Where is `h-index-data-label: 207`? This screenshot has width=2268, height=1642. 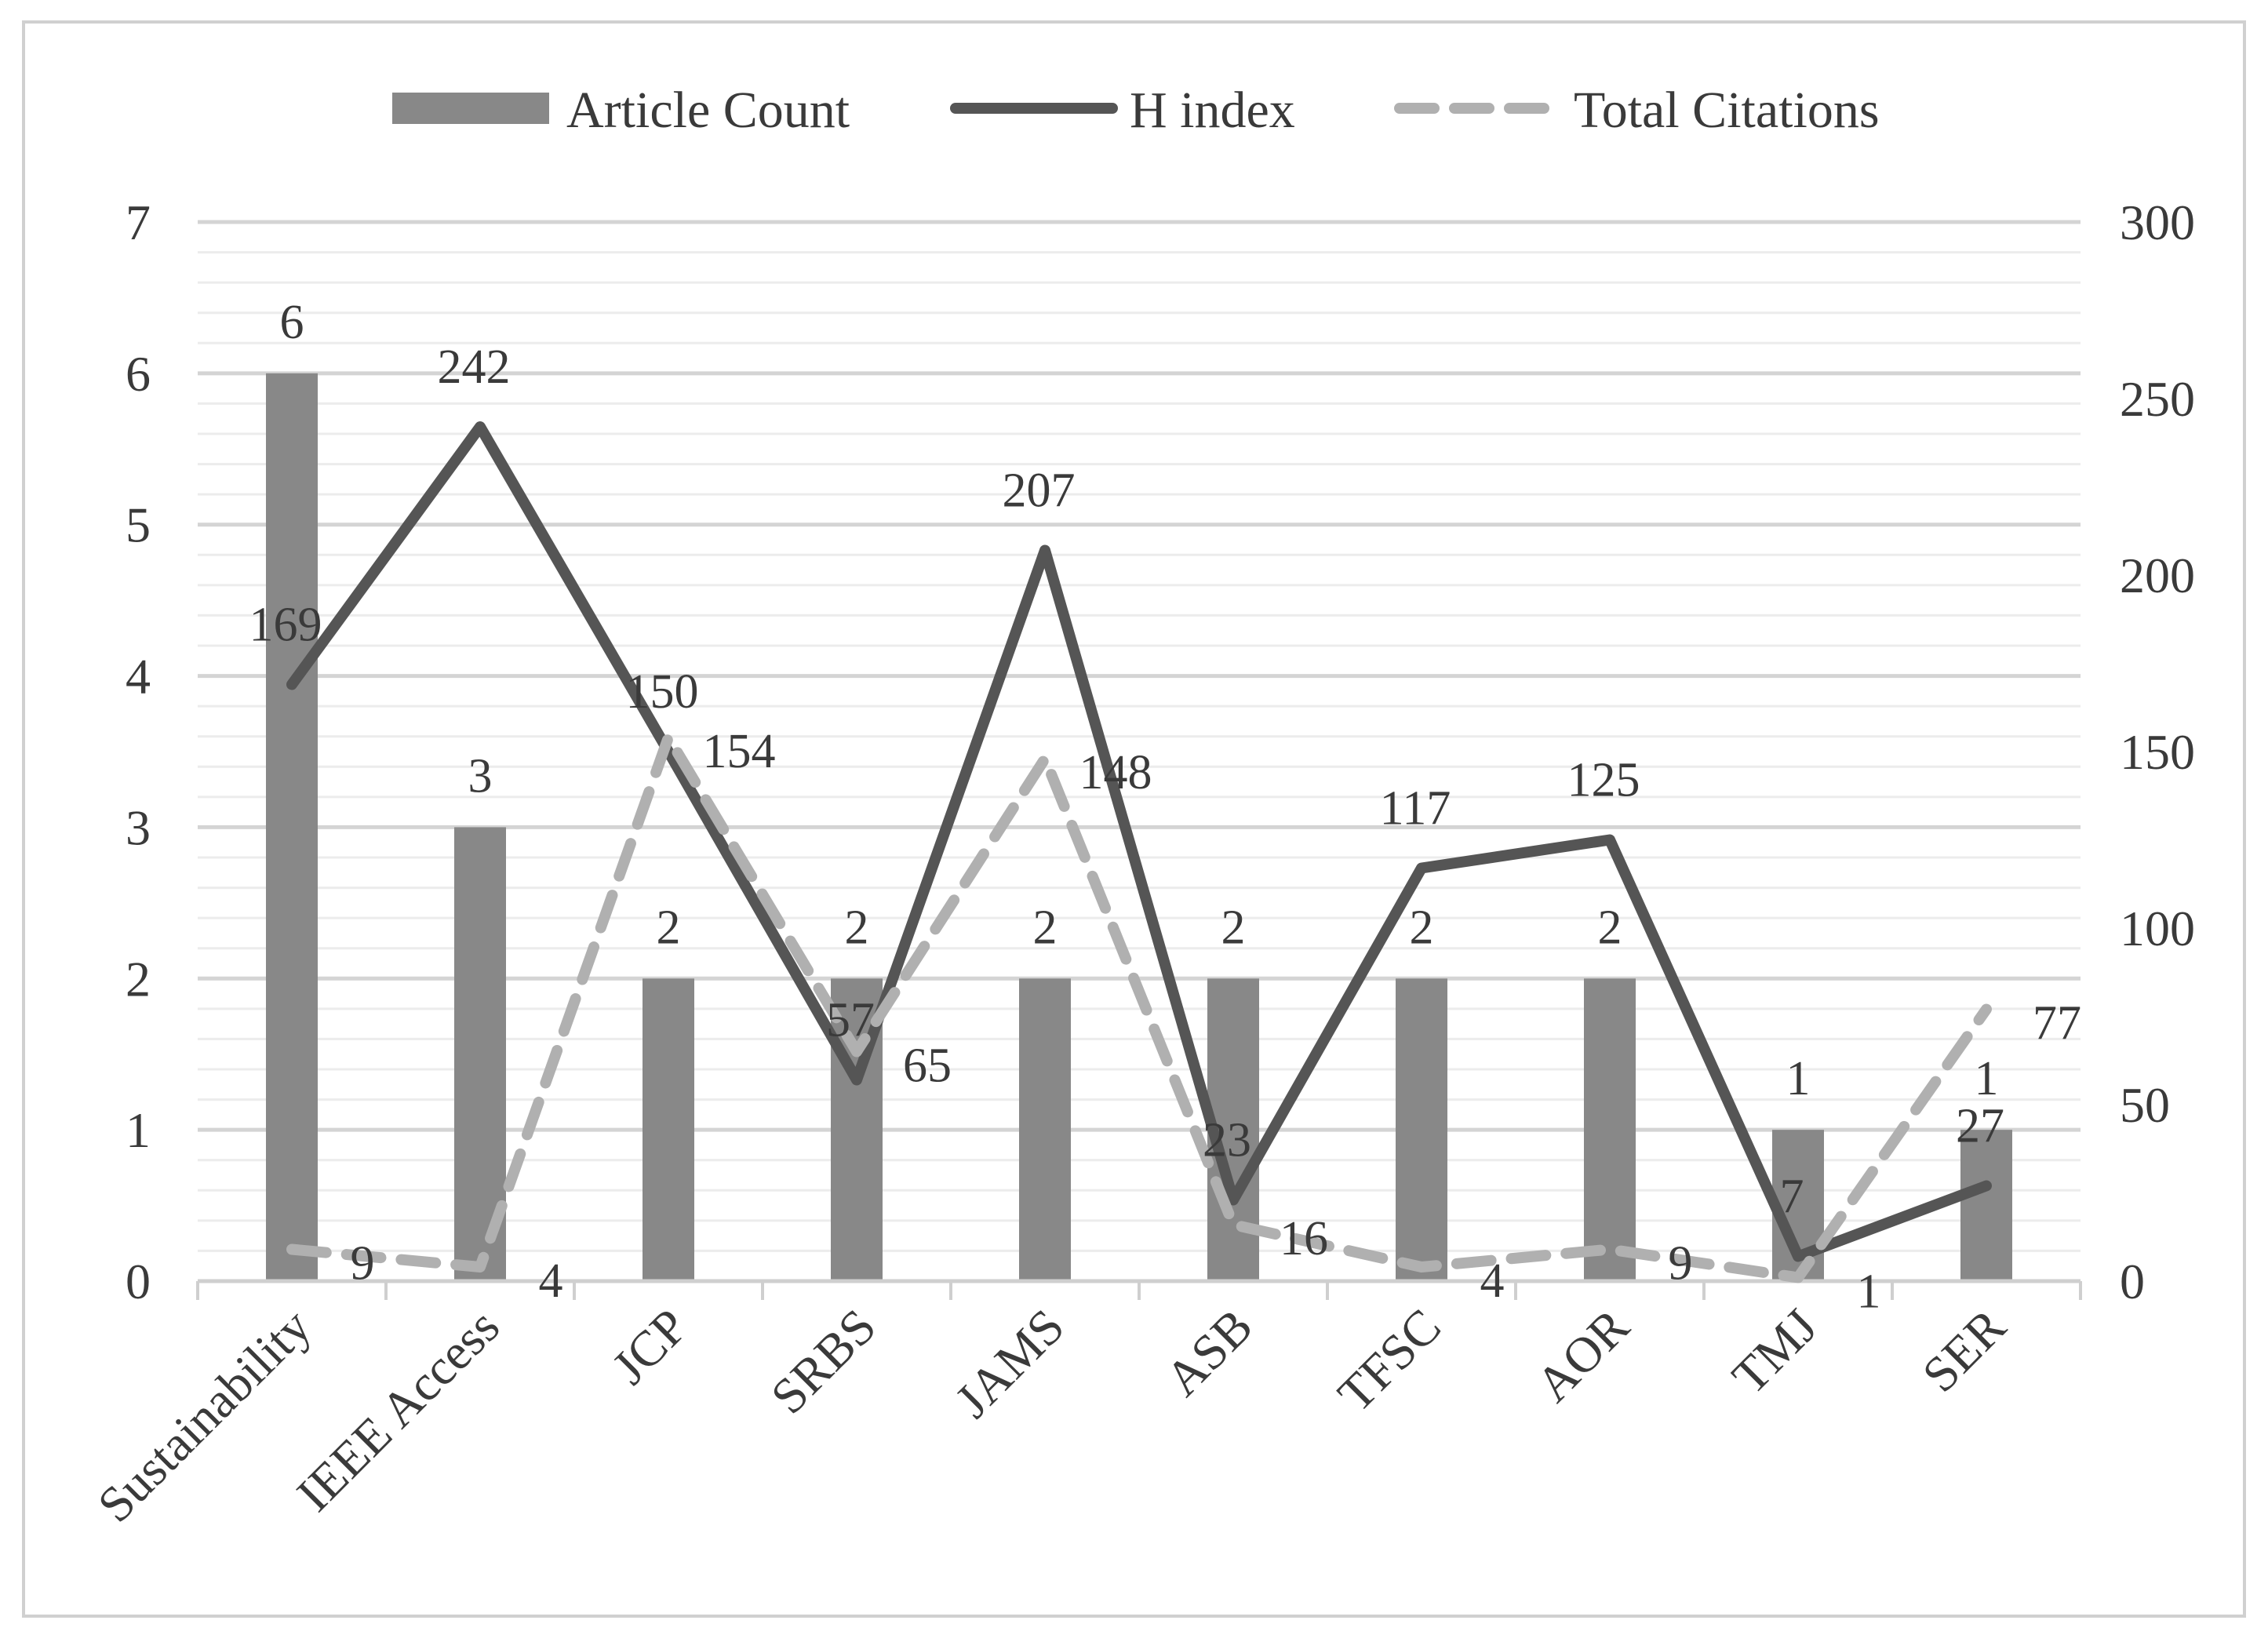
h-index-data-label: 207 is located at coordinates (1039, 491).